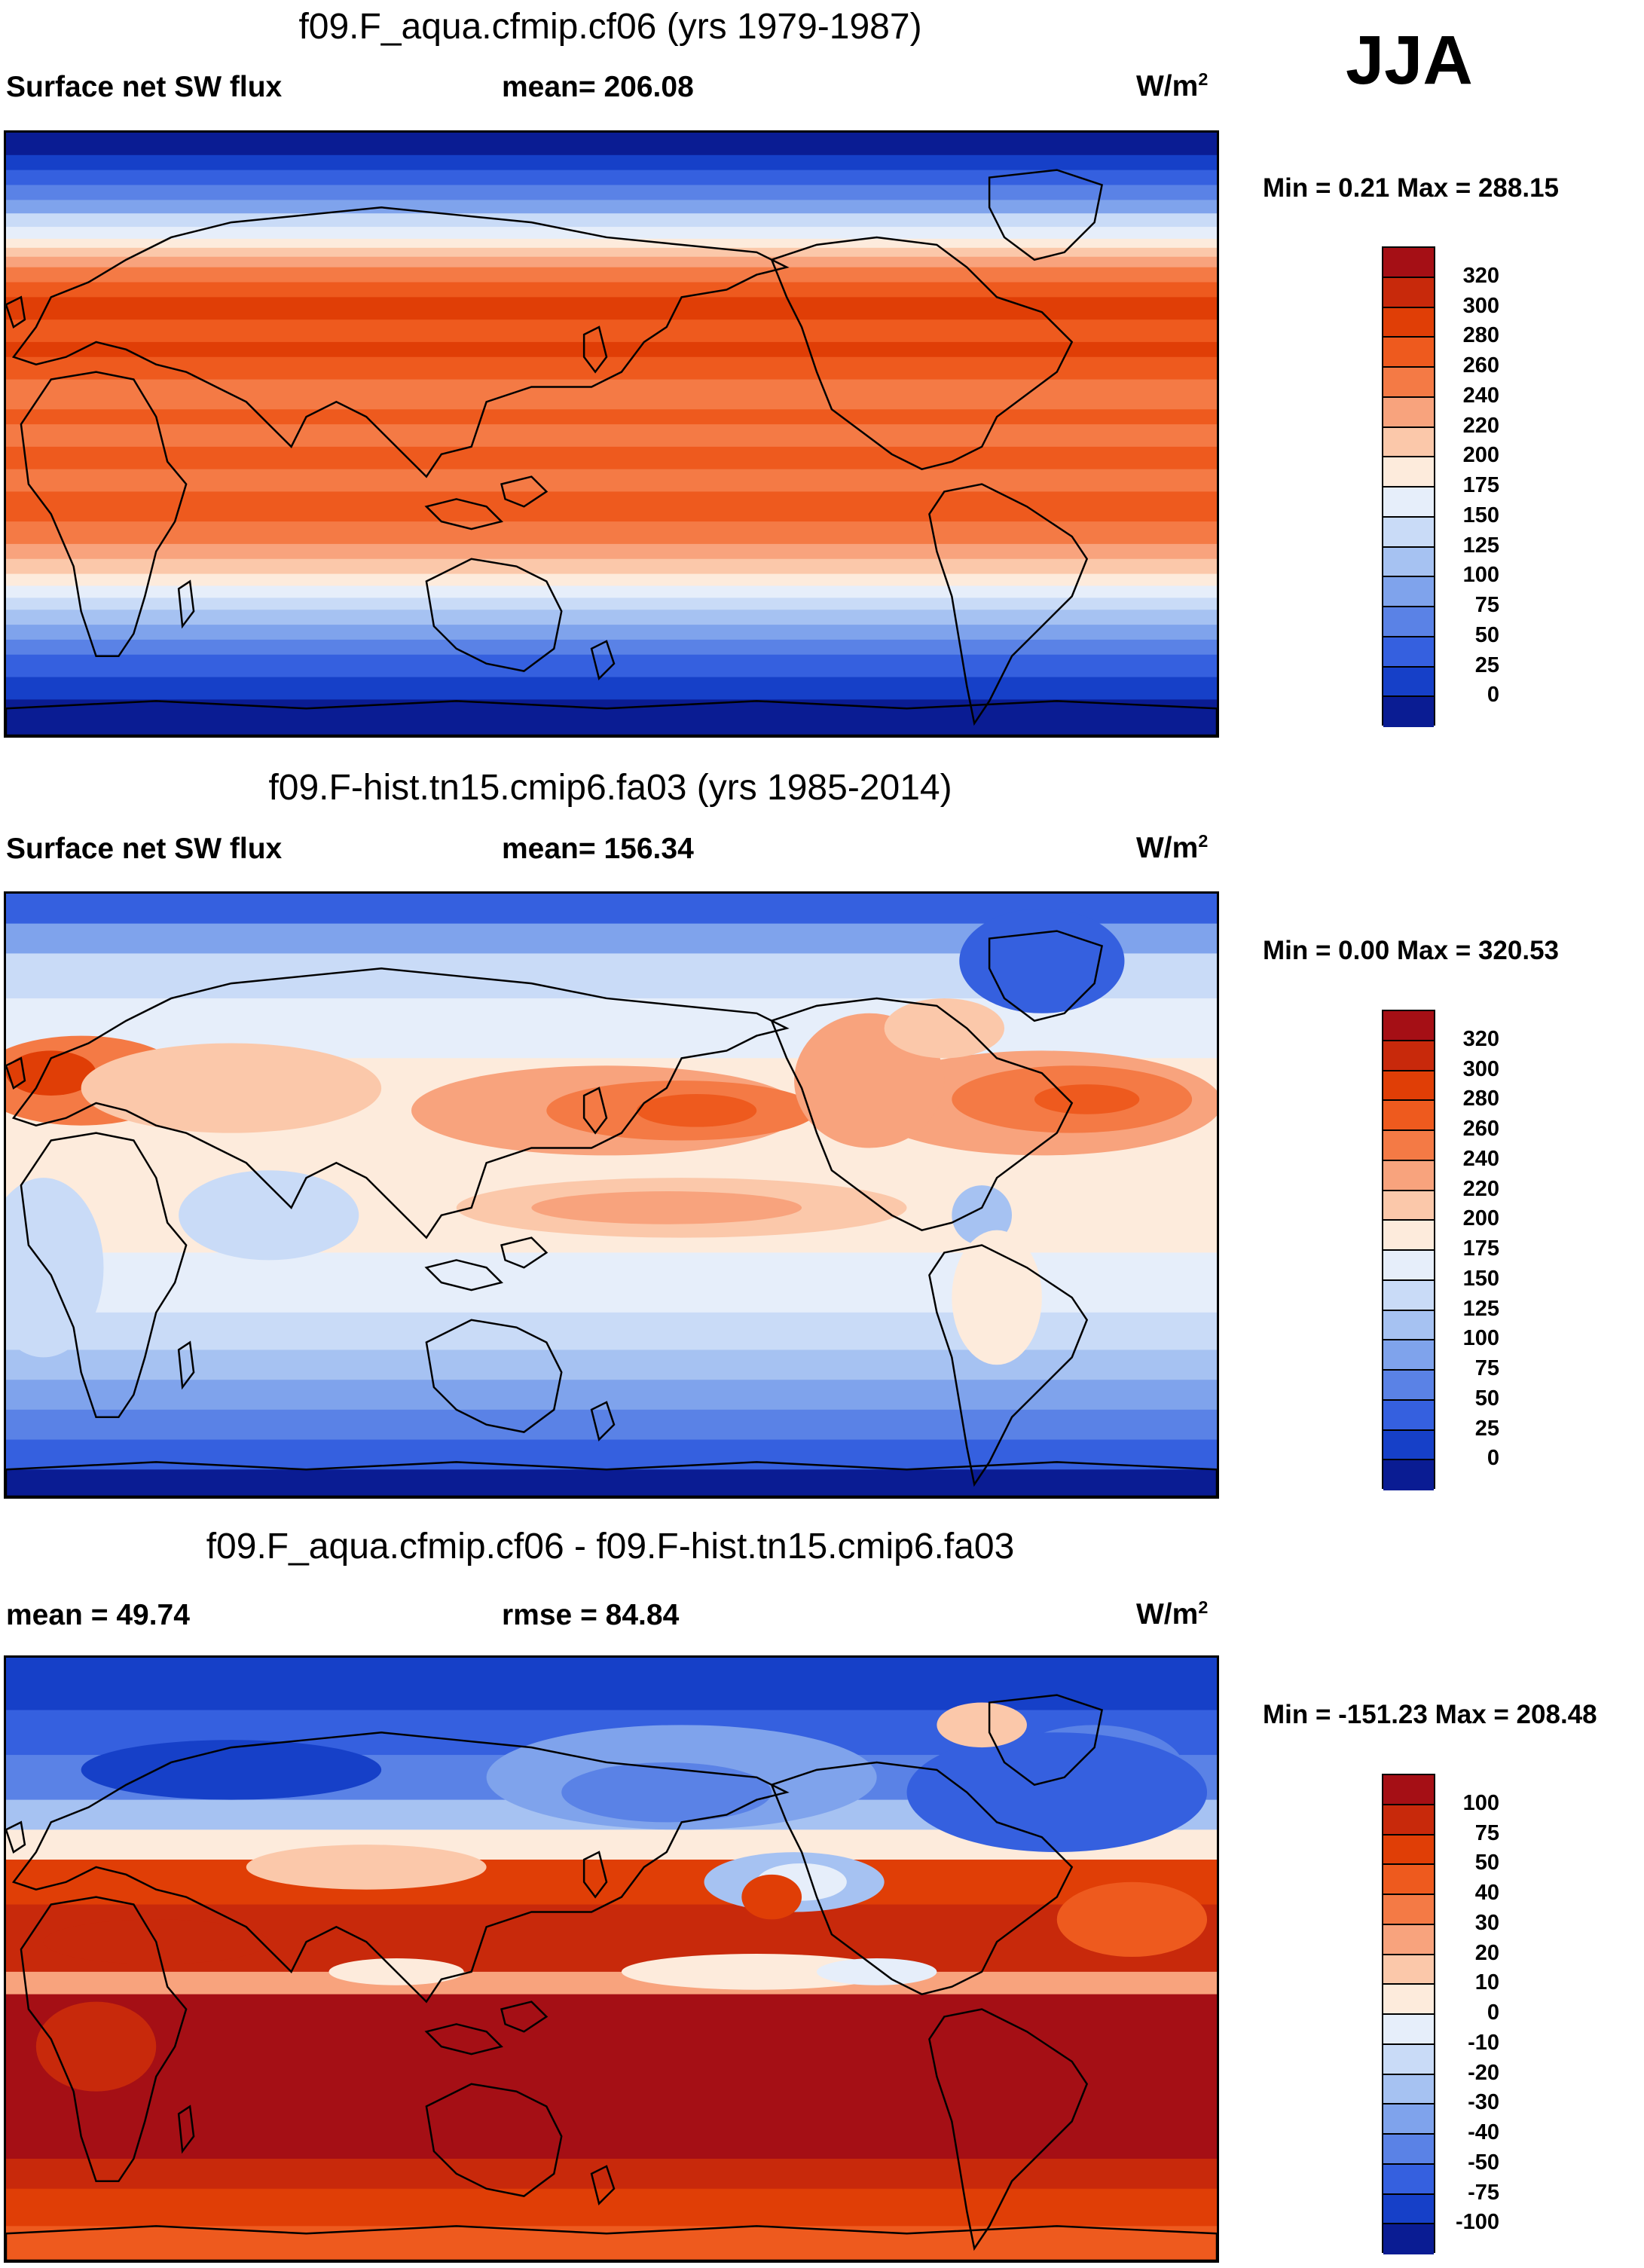 Image resolution: width=1644 pixels, height=2268 pixels. What do you see at coordinates (1480, 1218) in the screenshot?
I see `colorbar-tick-label: 200` at bounding box center [1480, 1218].